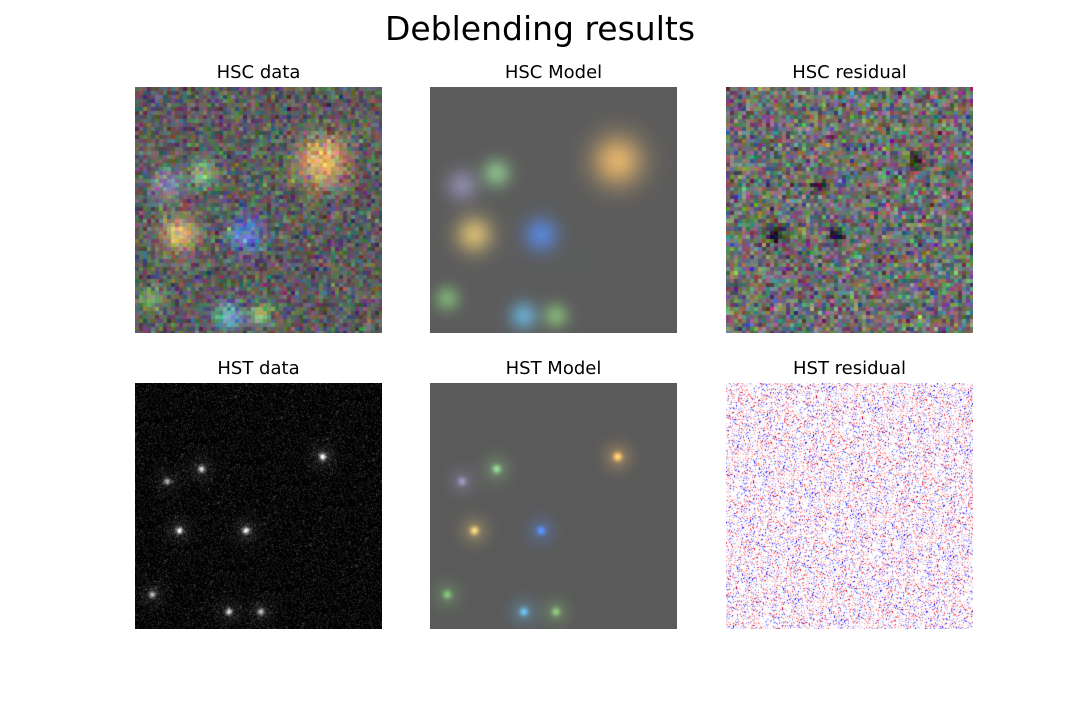  Describe the element at coordinates (553, 368) in the screenshot. I see `hst-model-title: HST Model` at that location.